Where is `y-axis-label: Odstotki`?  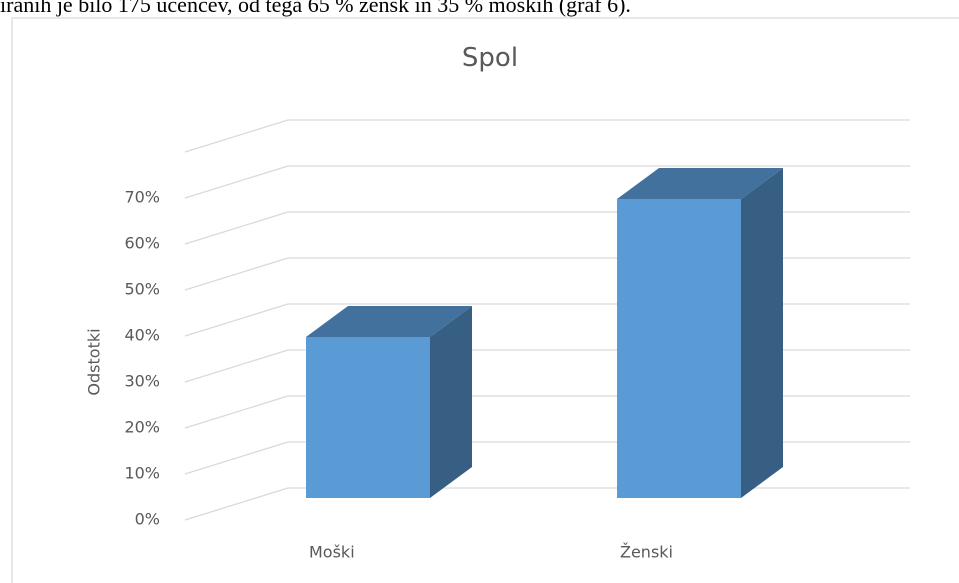 y-axis-label: Odstotki is located at coordinates (94, 361).